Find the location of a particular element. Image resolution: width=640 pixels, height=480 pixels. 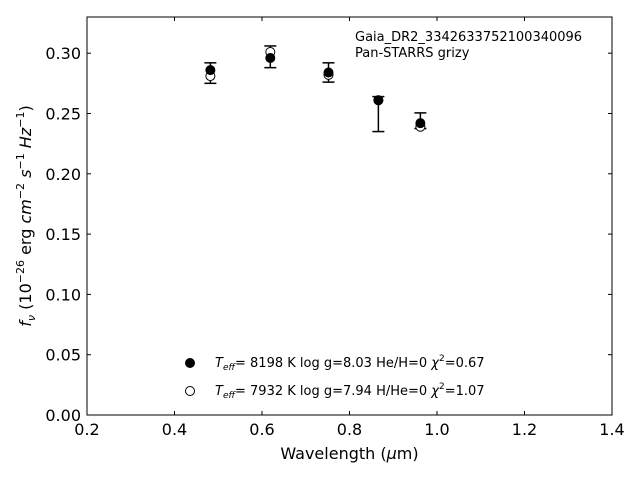

legend-label-filled: Teff= 8198 K log g=8.03 He/H=0 χ2=0.67 is located at coordinates (350, 363).